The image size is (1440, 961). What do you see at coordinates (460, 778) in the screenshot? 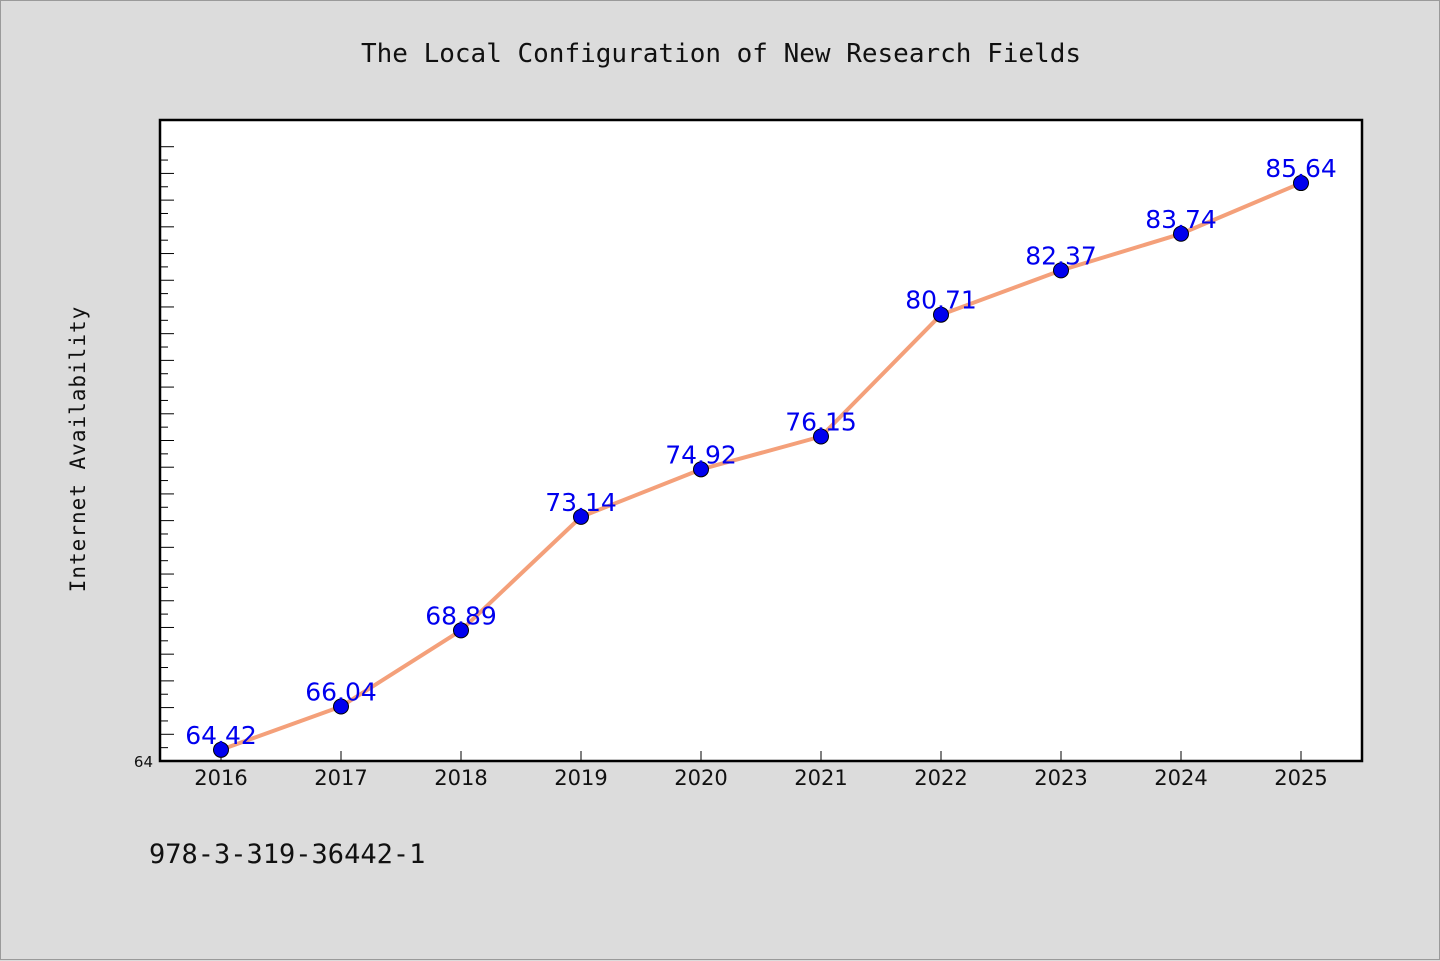
I see `x-tick-label: 2018` at bounding box center [460, 778].